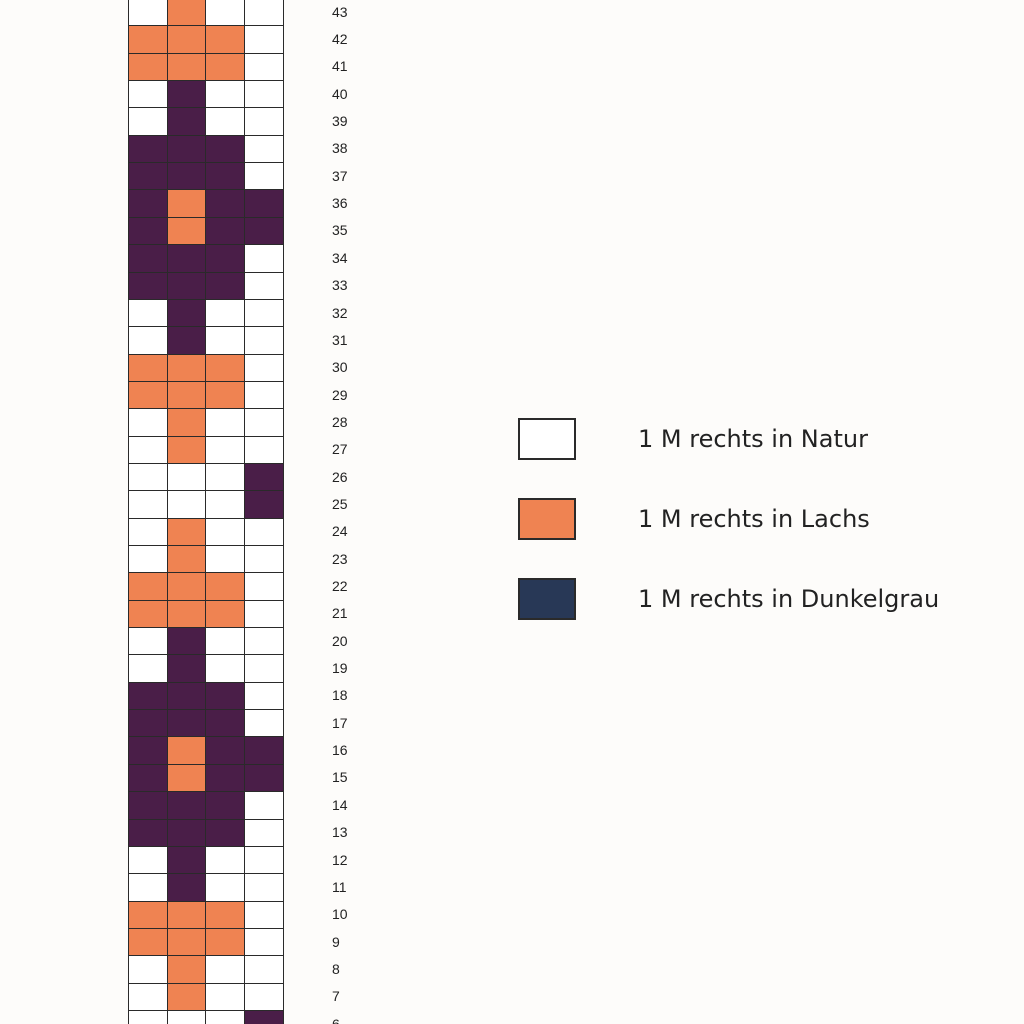 The width and height of the screenshot is (1024, 1024). I want to click on row-number: 15, so click(340, 777).